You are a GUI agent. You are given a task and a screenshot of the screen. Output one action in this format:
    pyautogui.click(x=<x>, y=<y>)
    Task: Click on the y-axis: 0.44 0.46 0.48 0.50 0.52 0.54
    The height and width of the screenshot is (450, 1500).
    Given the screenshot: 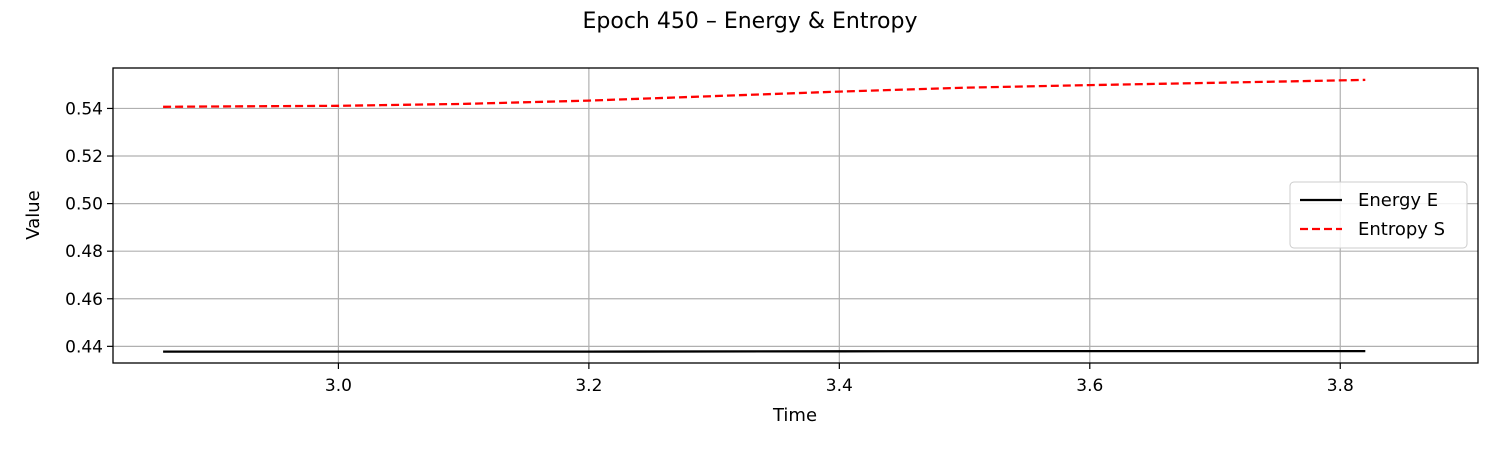 What is the action you would take?
    pyautogui.click(x=89, y=228)
    